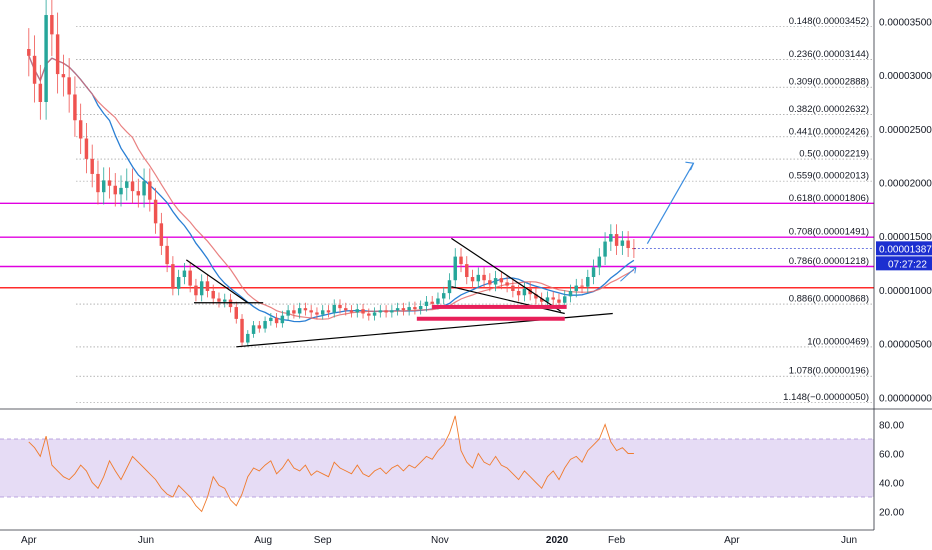 The image size is (932, 550). Describe the element at coordinates (829, 261) in the screenshot. I see `fib-label: 0.786(0.00001218)` at that location.